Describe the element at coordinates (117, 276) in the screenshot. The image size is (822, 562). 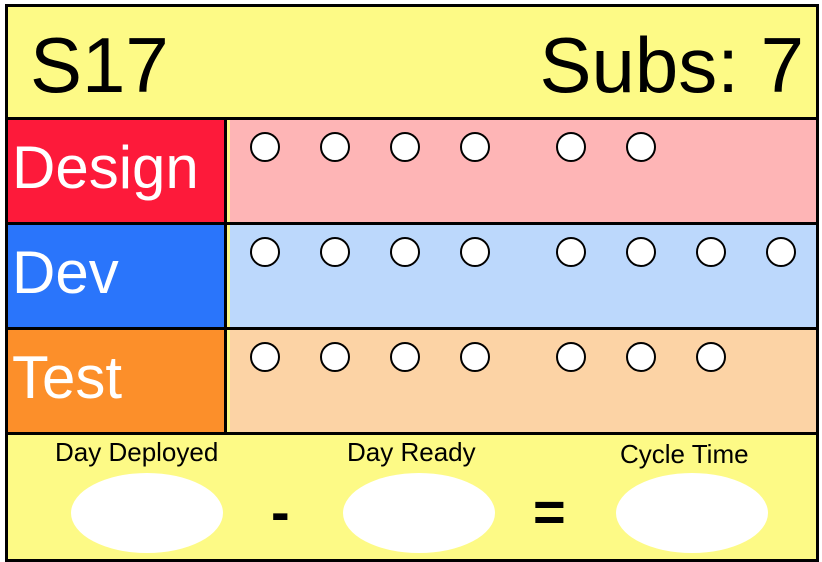
I see `row-label-dev: Dev` at that location.